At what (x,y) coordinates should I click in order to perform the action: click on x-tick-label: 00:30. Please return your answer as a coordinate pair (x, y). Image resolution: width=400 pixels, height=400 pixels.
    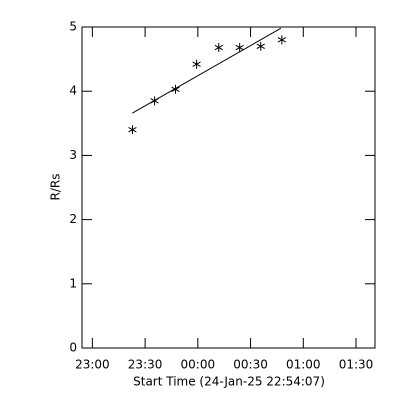
    Looking at the image, I should click on (250, 365).